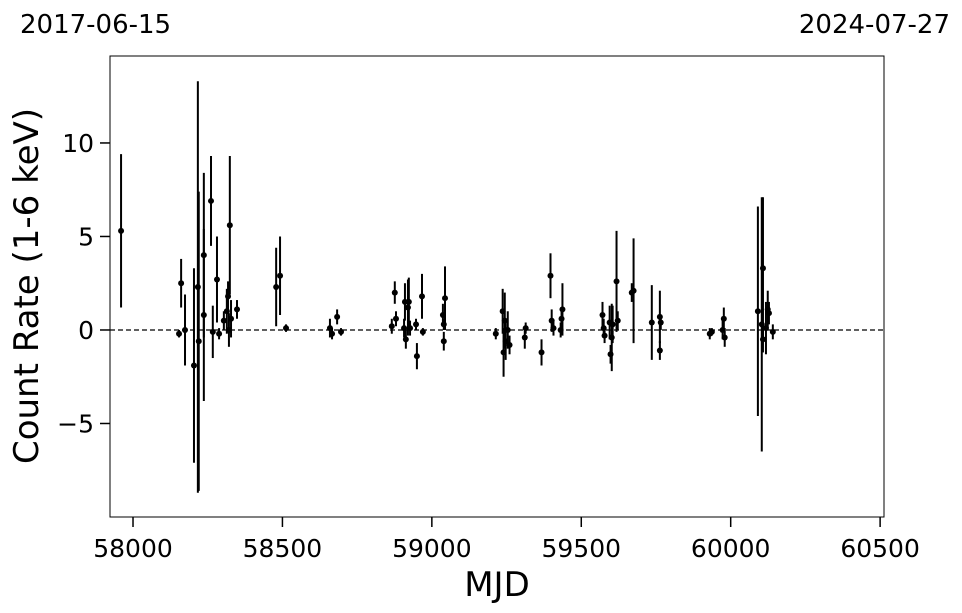 The height and width of the screenshot is (613, 962). What do you see at coordinates (86, 236) in the screenshot?
I see `y-tick-label: 5` at bounding box center [86, 236].